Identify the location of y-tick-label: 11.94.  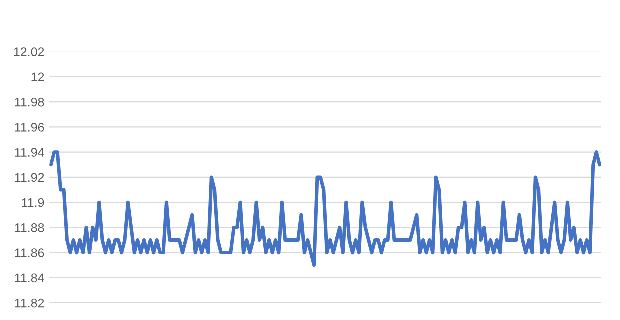
(29, 152).